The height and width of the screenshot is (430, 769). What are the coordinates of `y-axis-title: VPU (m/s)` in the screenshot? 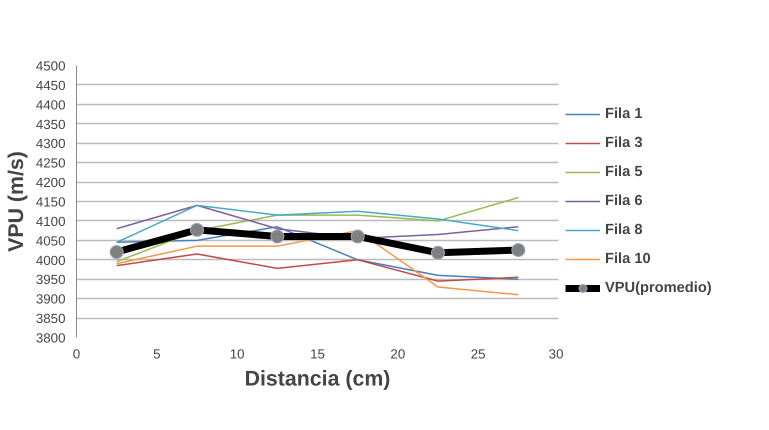 It's located at (16, 201).